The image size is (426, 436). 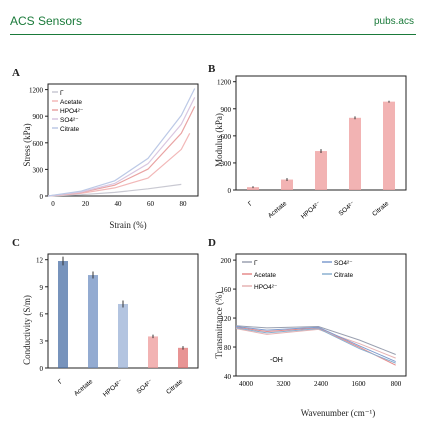 What do you see at coordinates (226, 261) in the screenshot?
I see `panel-d-y-ticklabel-4: 200` at bounding box center [226, 261].